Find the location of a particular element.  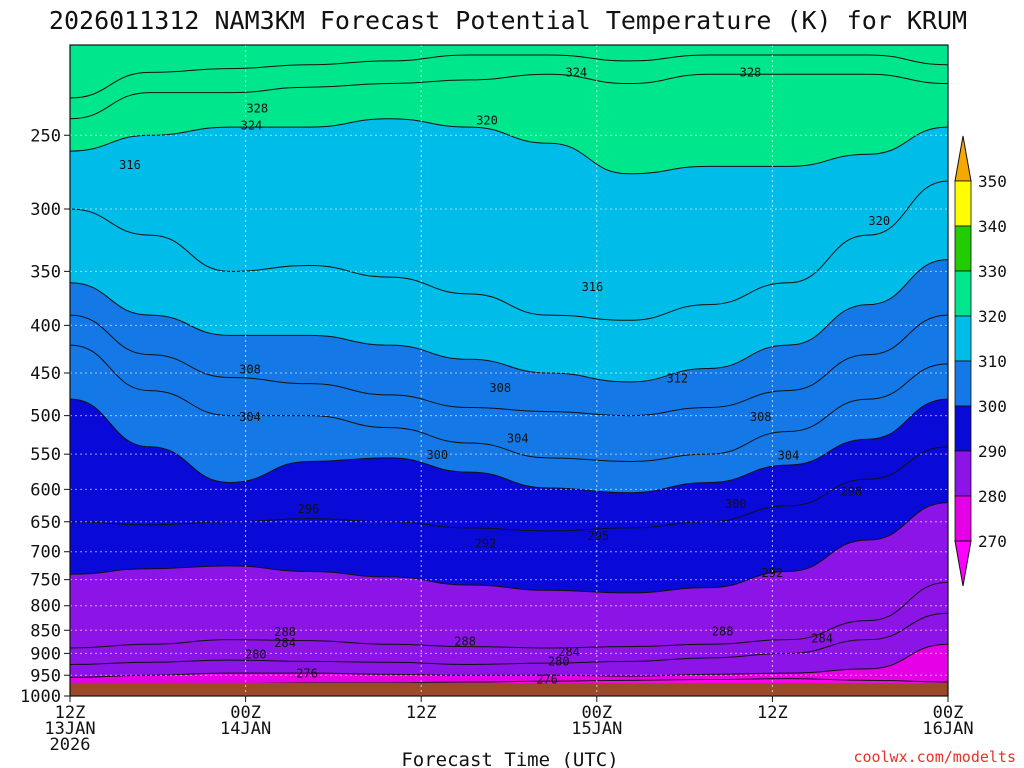

y-tick-label: 500 is located at coordinates (45, 417).